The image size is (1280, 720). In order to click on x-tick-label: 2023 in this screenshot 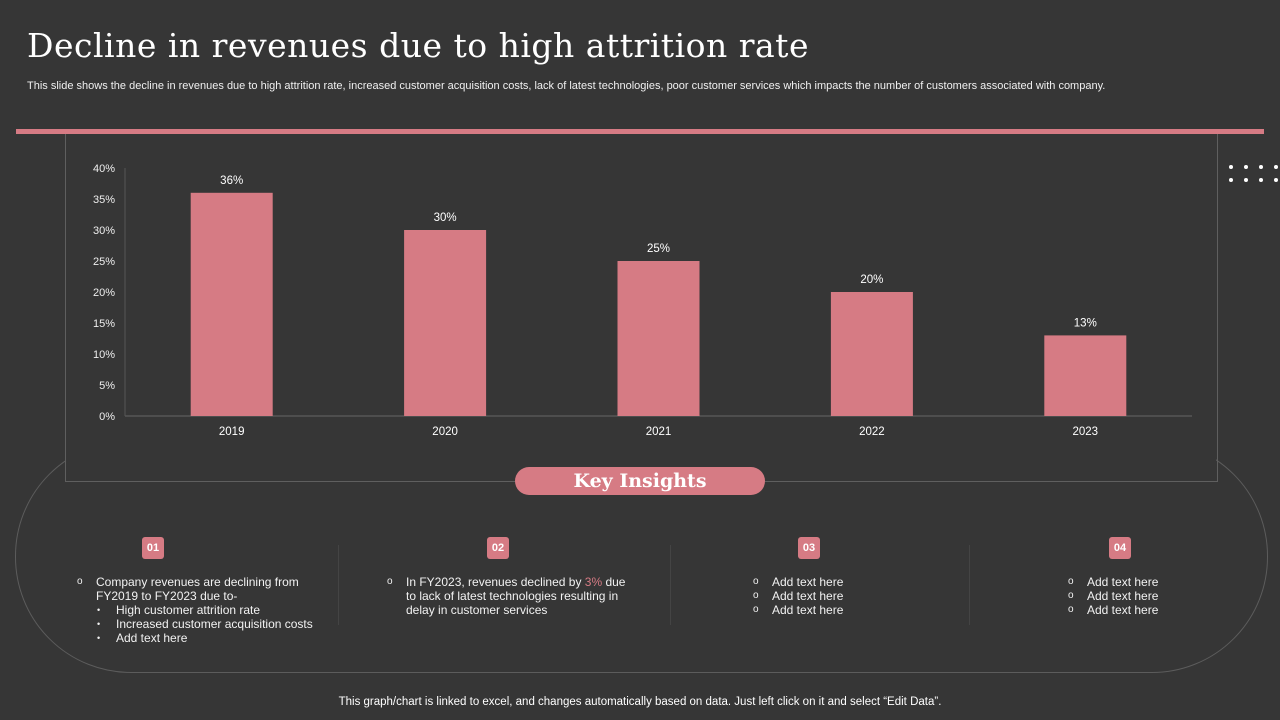, I will do `click(1086, 432)`.